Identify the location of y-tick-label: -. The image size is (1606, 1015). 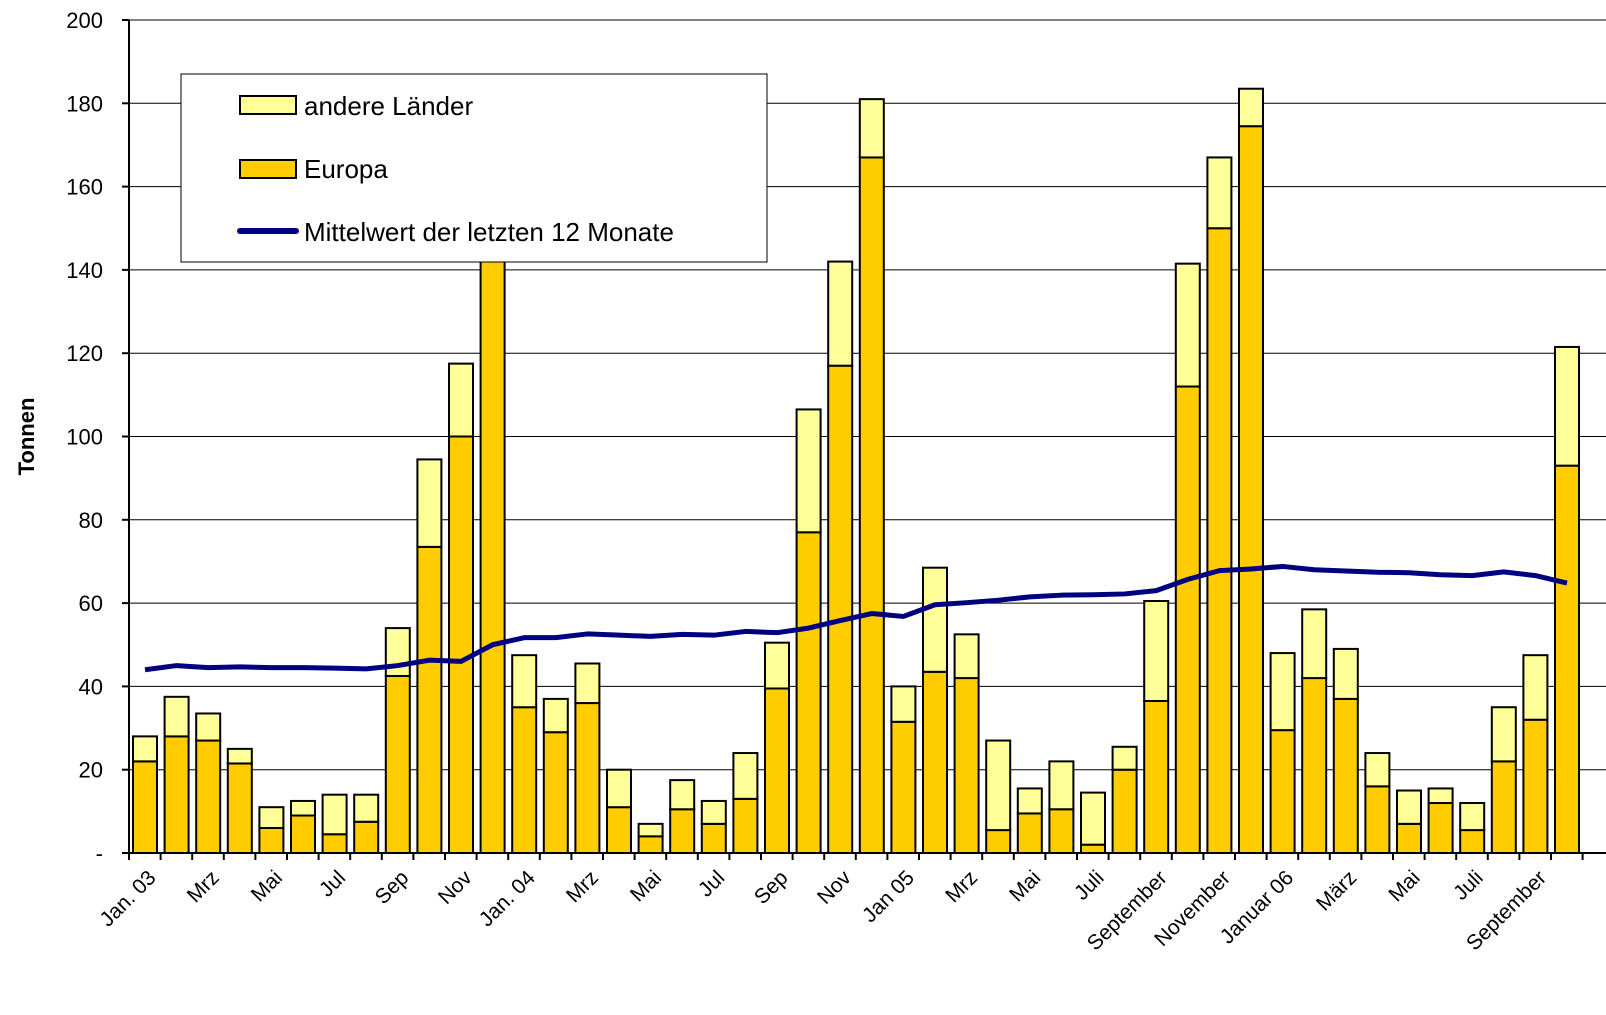
(99, 853).